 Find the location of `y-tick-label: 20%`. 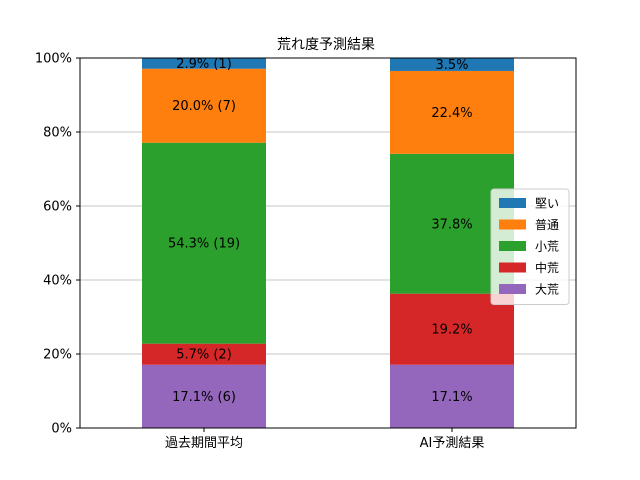

y-tick-label: 20% is located at coordinates (57, 355).